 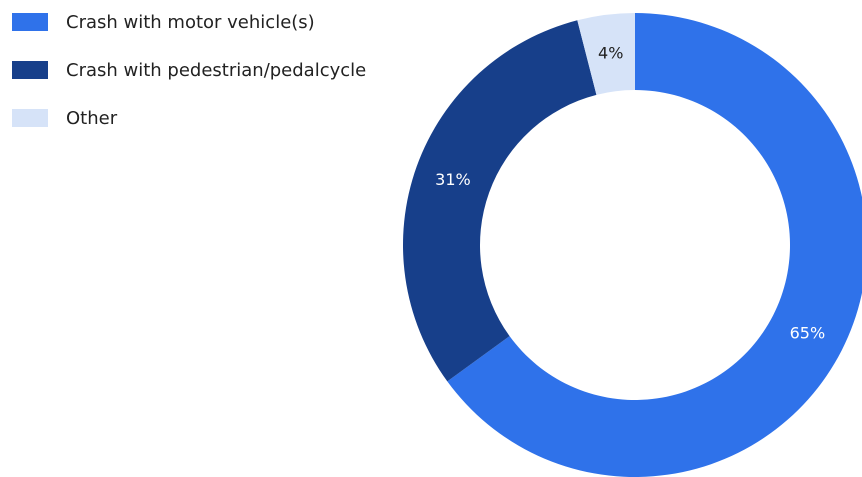 I want to click on slice-label: 31%, so click(x=453, y=179).